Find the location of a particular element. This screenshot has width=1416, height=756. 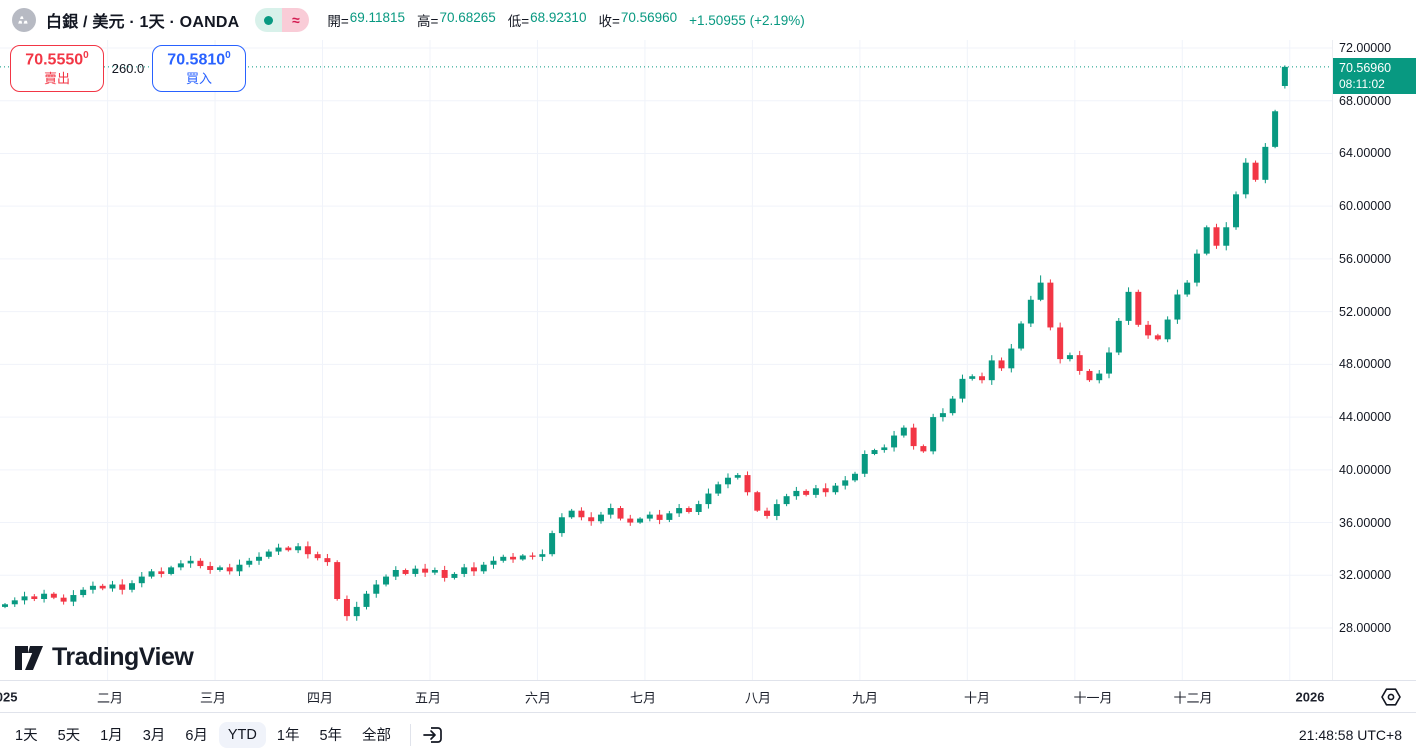

price-axis-label: 60.00000 is located at coordinates (1365, 206).